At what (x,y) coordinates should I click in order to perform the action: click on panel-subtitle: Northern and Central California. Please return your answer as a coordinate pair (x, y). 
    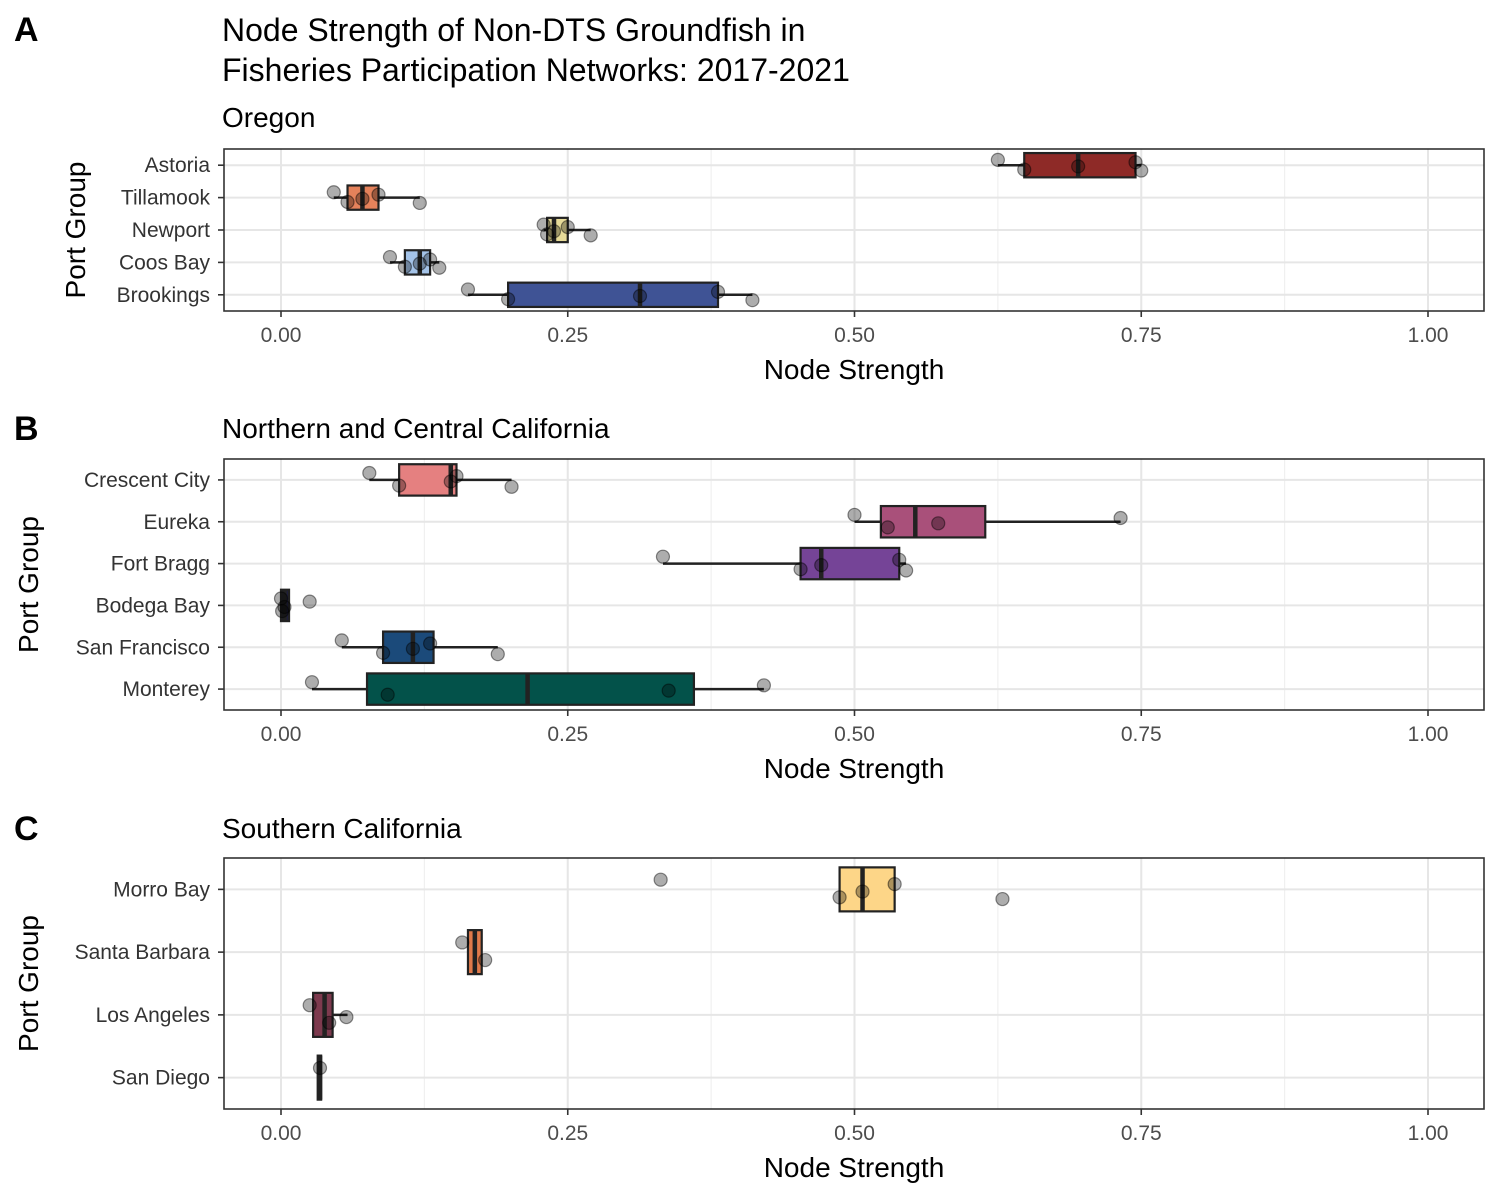
    Looking at the image, I should click on (416, 428).